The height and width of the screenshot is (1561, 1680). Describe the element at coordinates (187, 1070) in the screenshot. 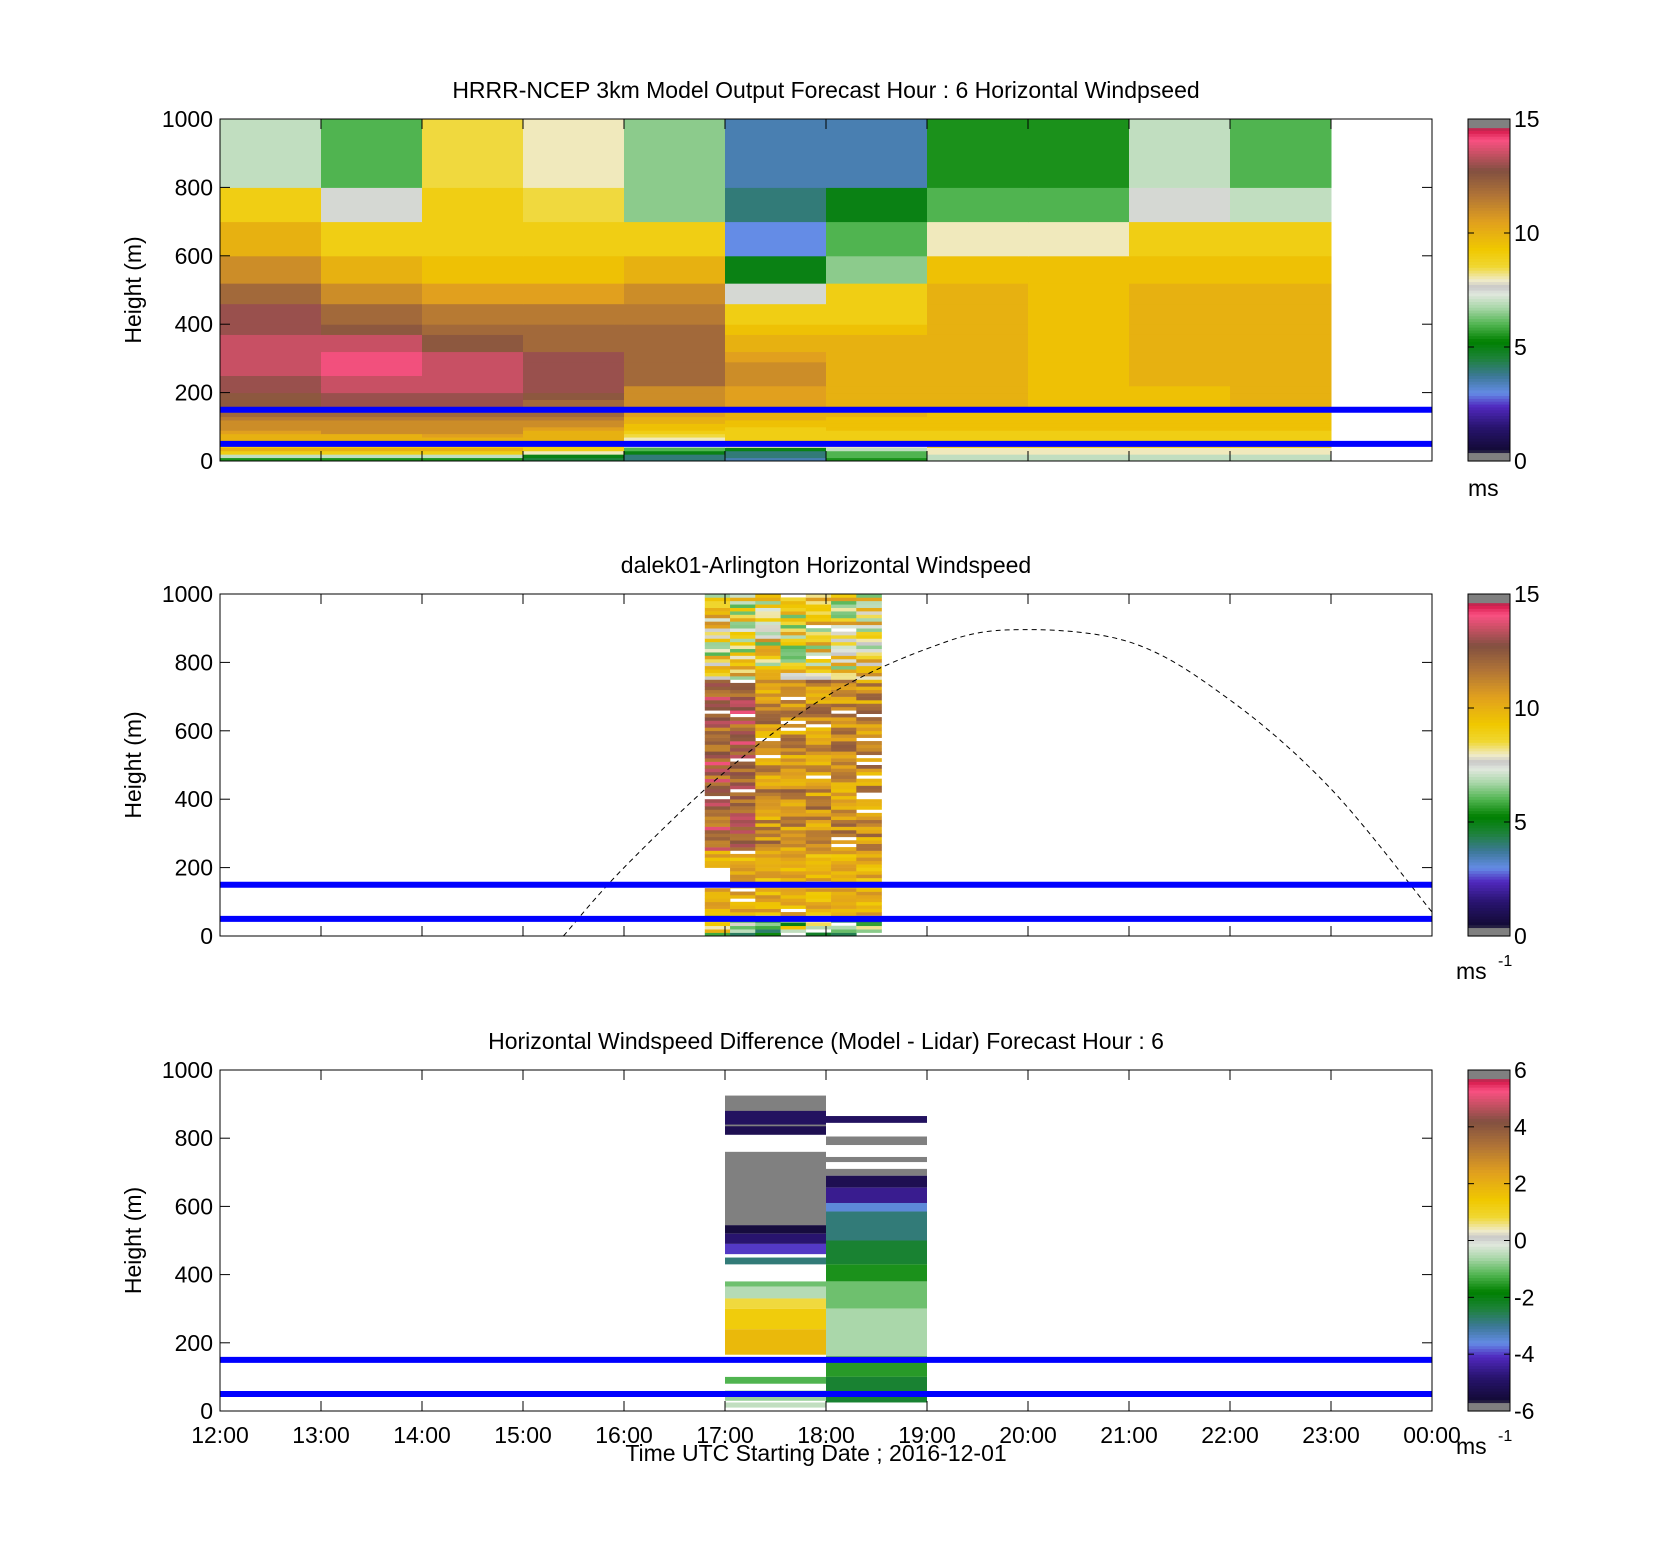

I see `y-tick-label: 1000` at that location.